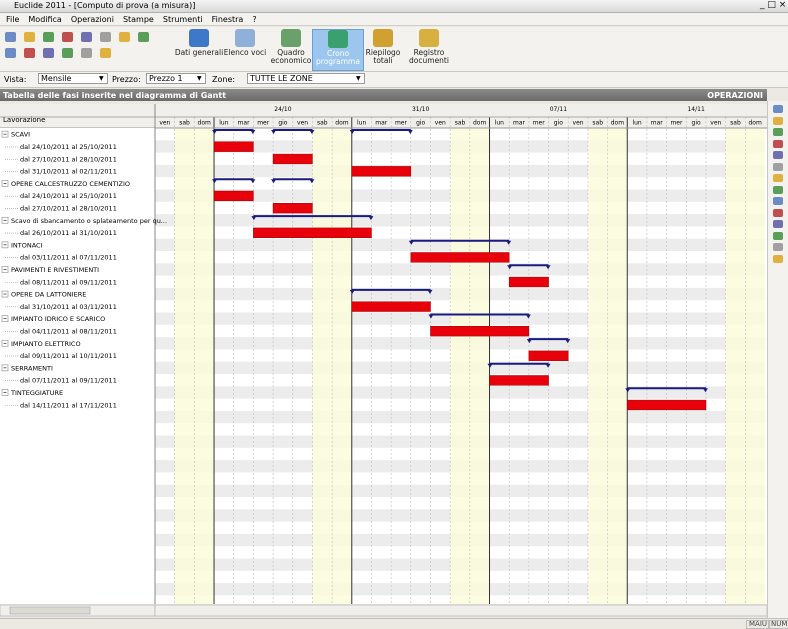 The width and height of the screenshot is (788, 629). Describe the element at coordinates (306, 78) in the screenshot. I see `filter-dropdown: TUTTE LE ZONE` at that location.